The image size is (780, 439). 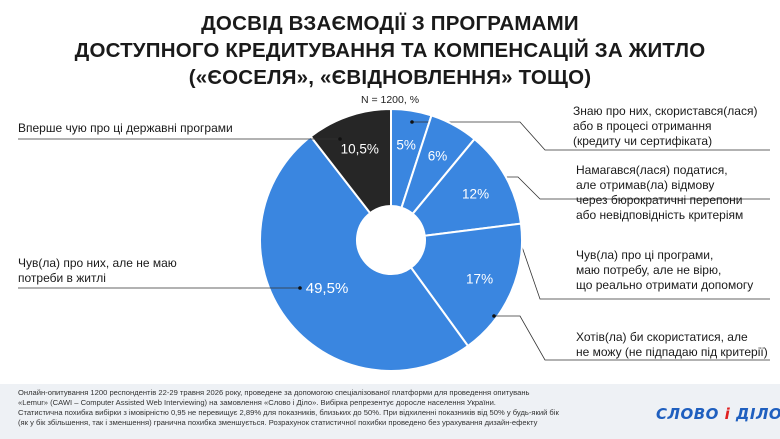 What do you see at coordinates (327, 288) in the screenshot?
I see `slice-value-label-5: 49,5%` at bounding box center [327, 288].